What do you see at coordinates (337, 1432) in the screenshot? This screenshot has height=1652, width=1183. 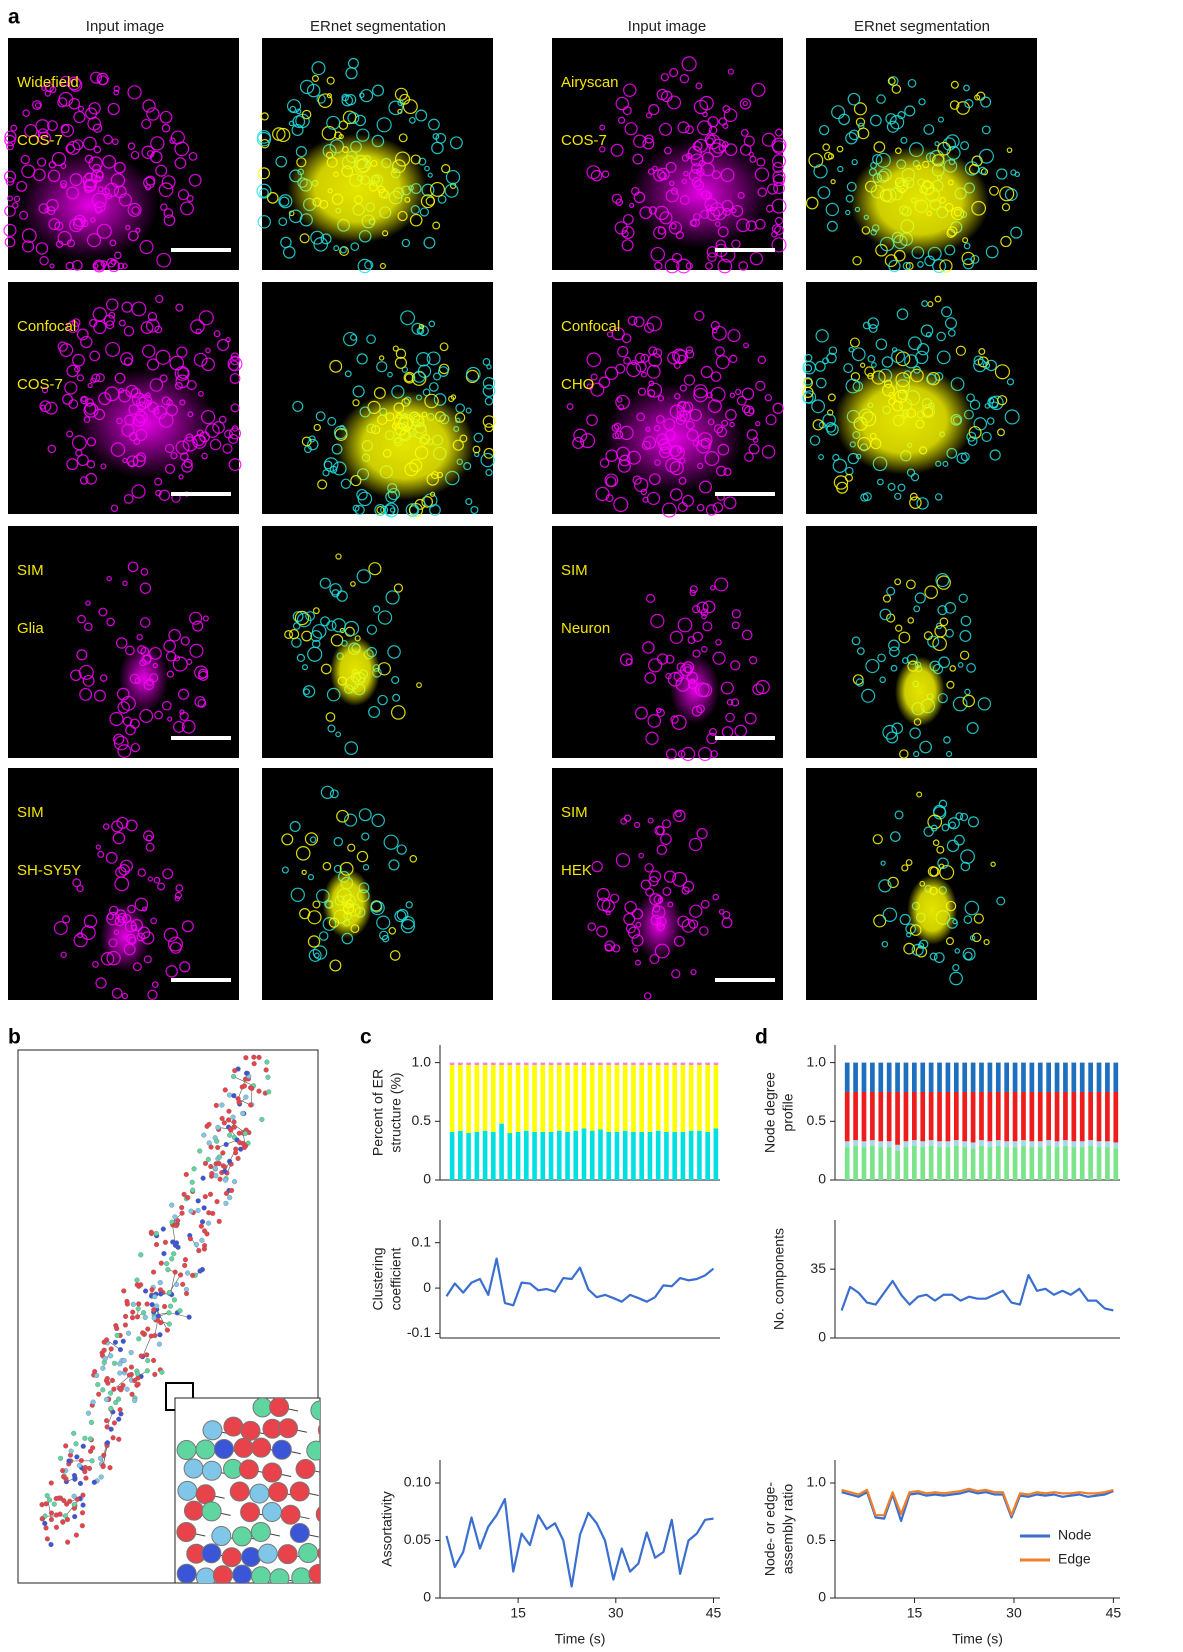 I see `inset-edge` at bounding box center [337, 1432].